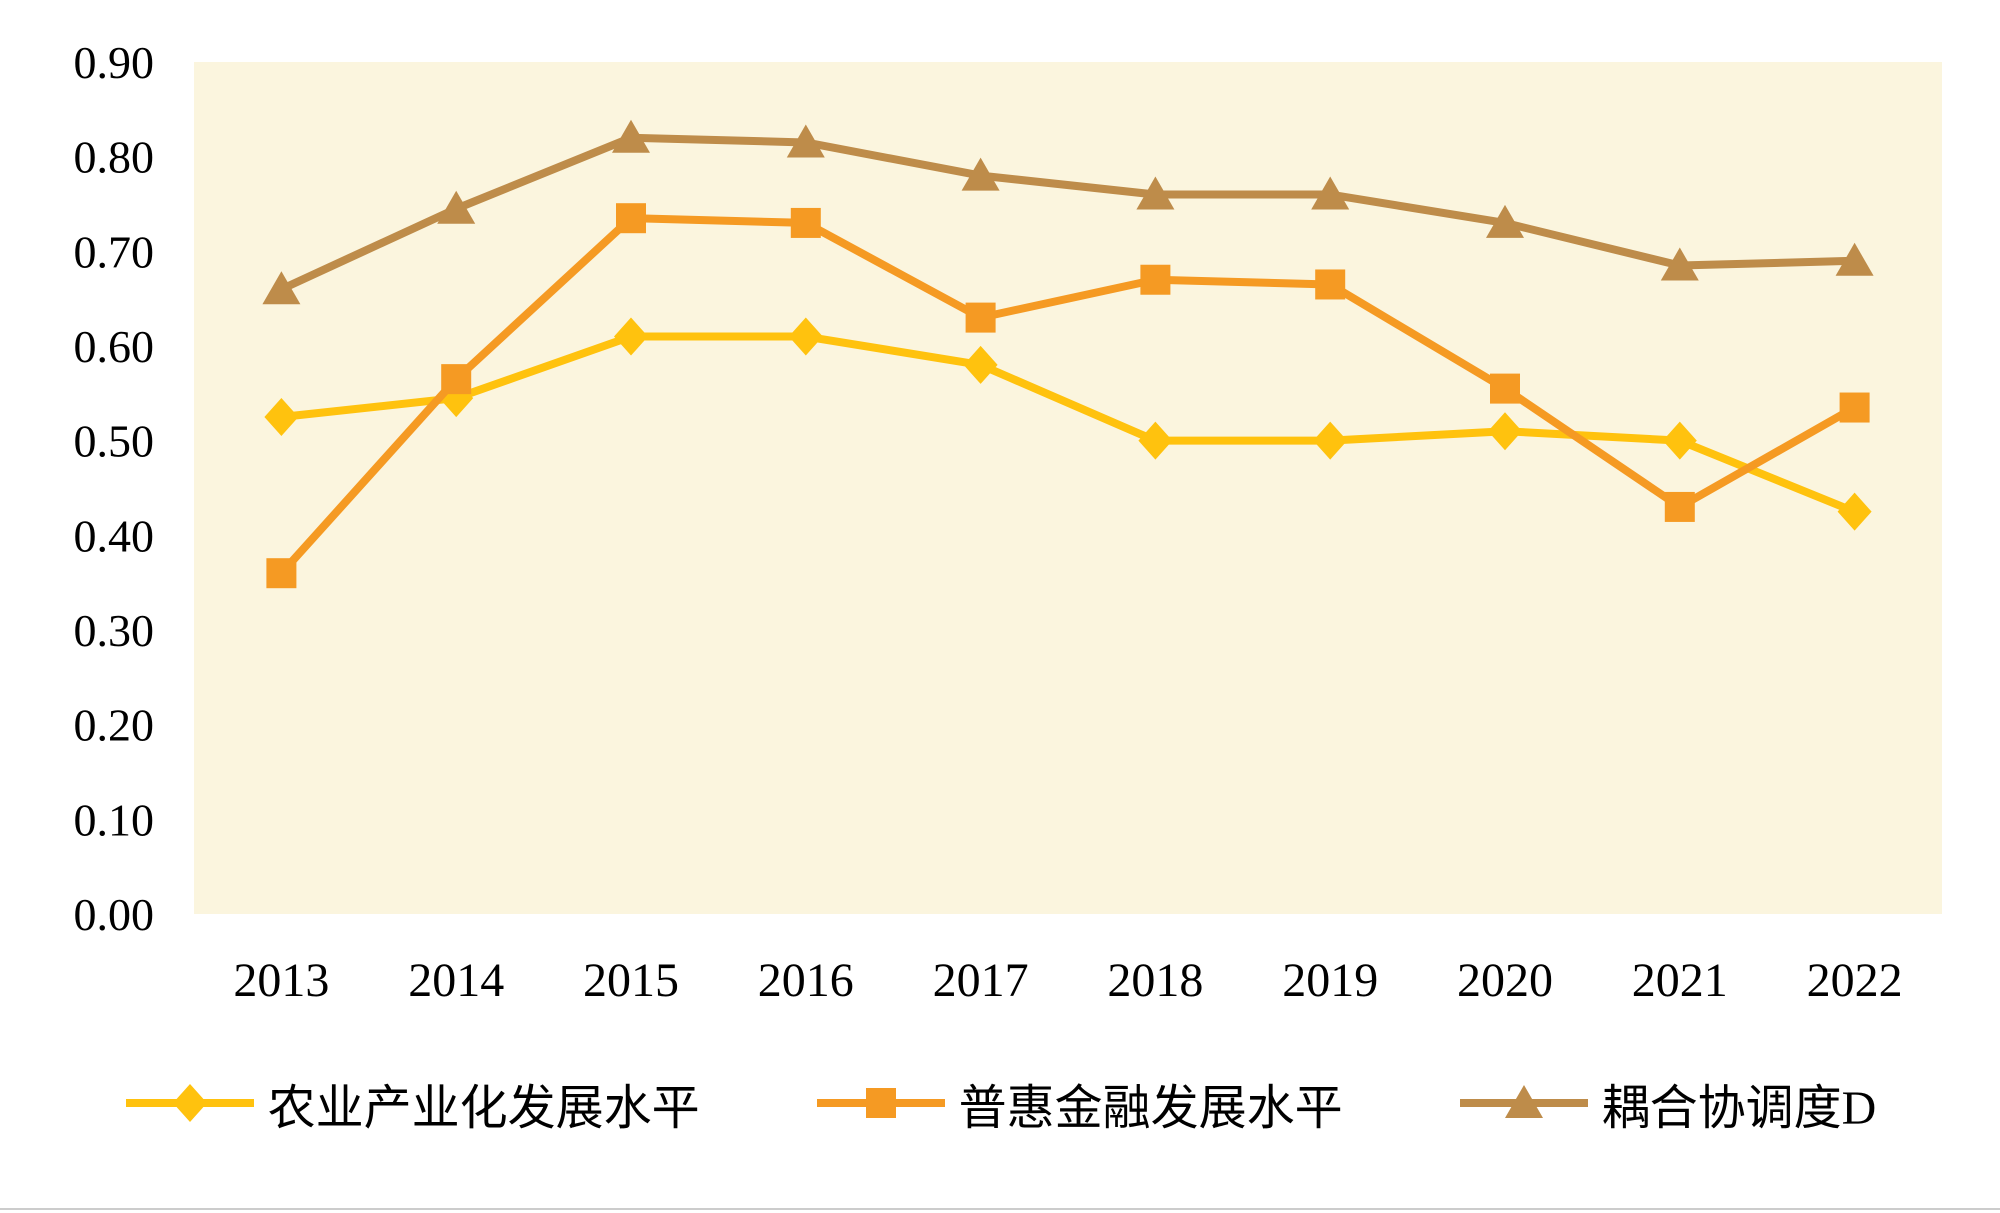 This screenshot has width=2000, height=1213. What do you see at coordinates (1505, 980) in the screenshot?
I see `x-tick-label: 2020` at bounding box center [1505, 980].